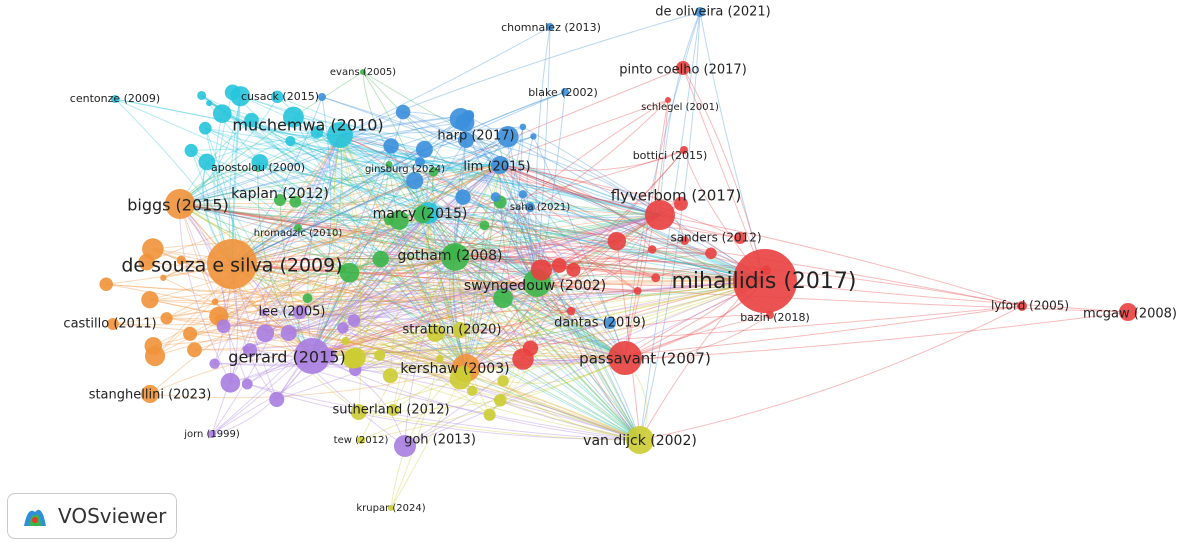 The width and height of the screenshot is (1192, 545). Describe the element at coordinates (112, 516) in the screenshot. I see `logo-text: VOSviewer` at that location.